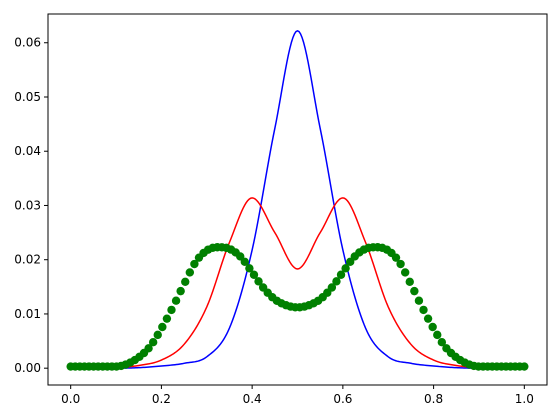 This screenshot has width=560, height=416. Describe the element at coordinates (27, 205) in the screenshot. I see `y-tick-label: 0.03` at that location.